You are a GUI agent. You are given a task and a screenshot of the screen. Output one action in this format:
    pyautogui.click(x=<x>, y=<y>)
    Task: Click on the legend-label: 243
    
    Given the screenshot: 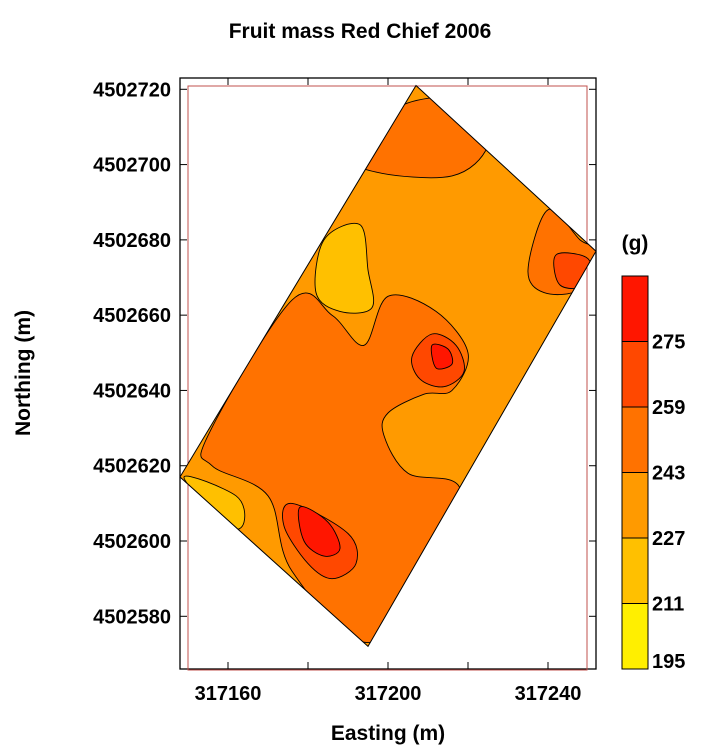 What is the action you would take?
    pyautogui.click(x=668, y=474)
    